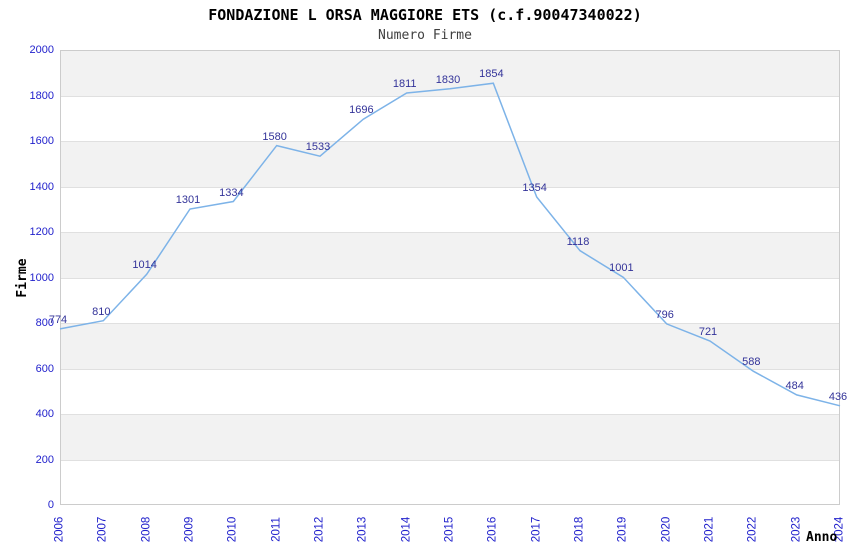  I want to click on x-tick-label: 2012, so click(319, 529).